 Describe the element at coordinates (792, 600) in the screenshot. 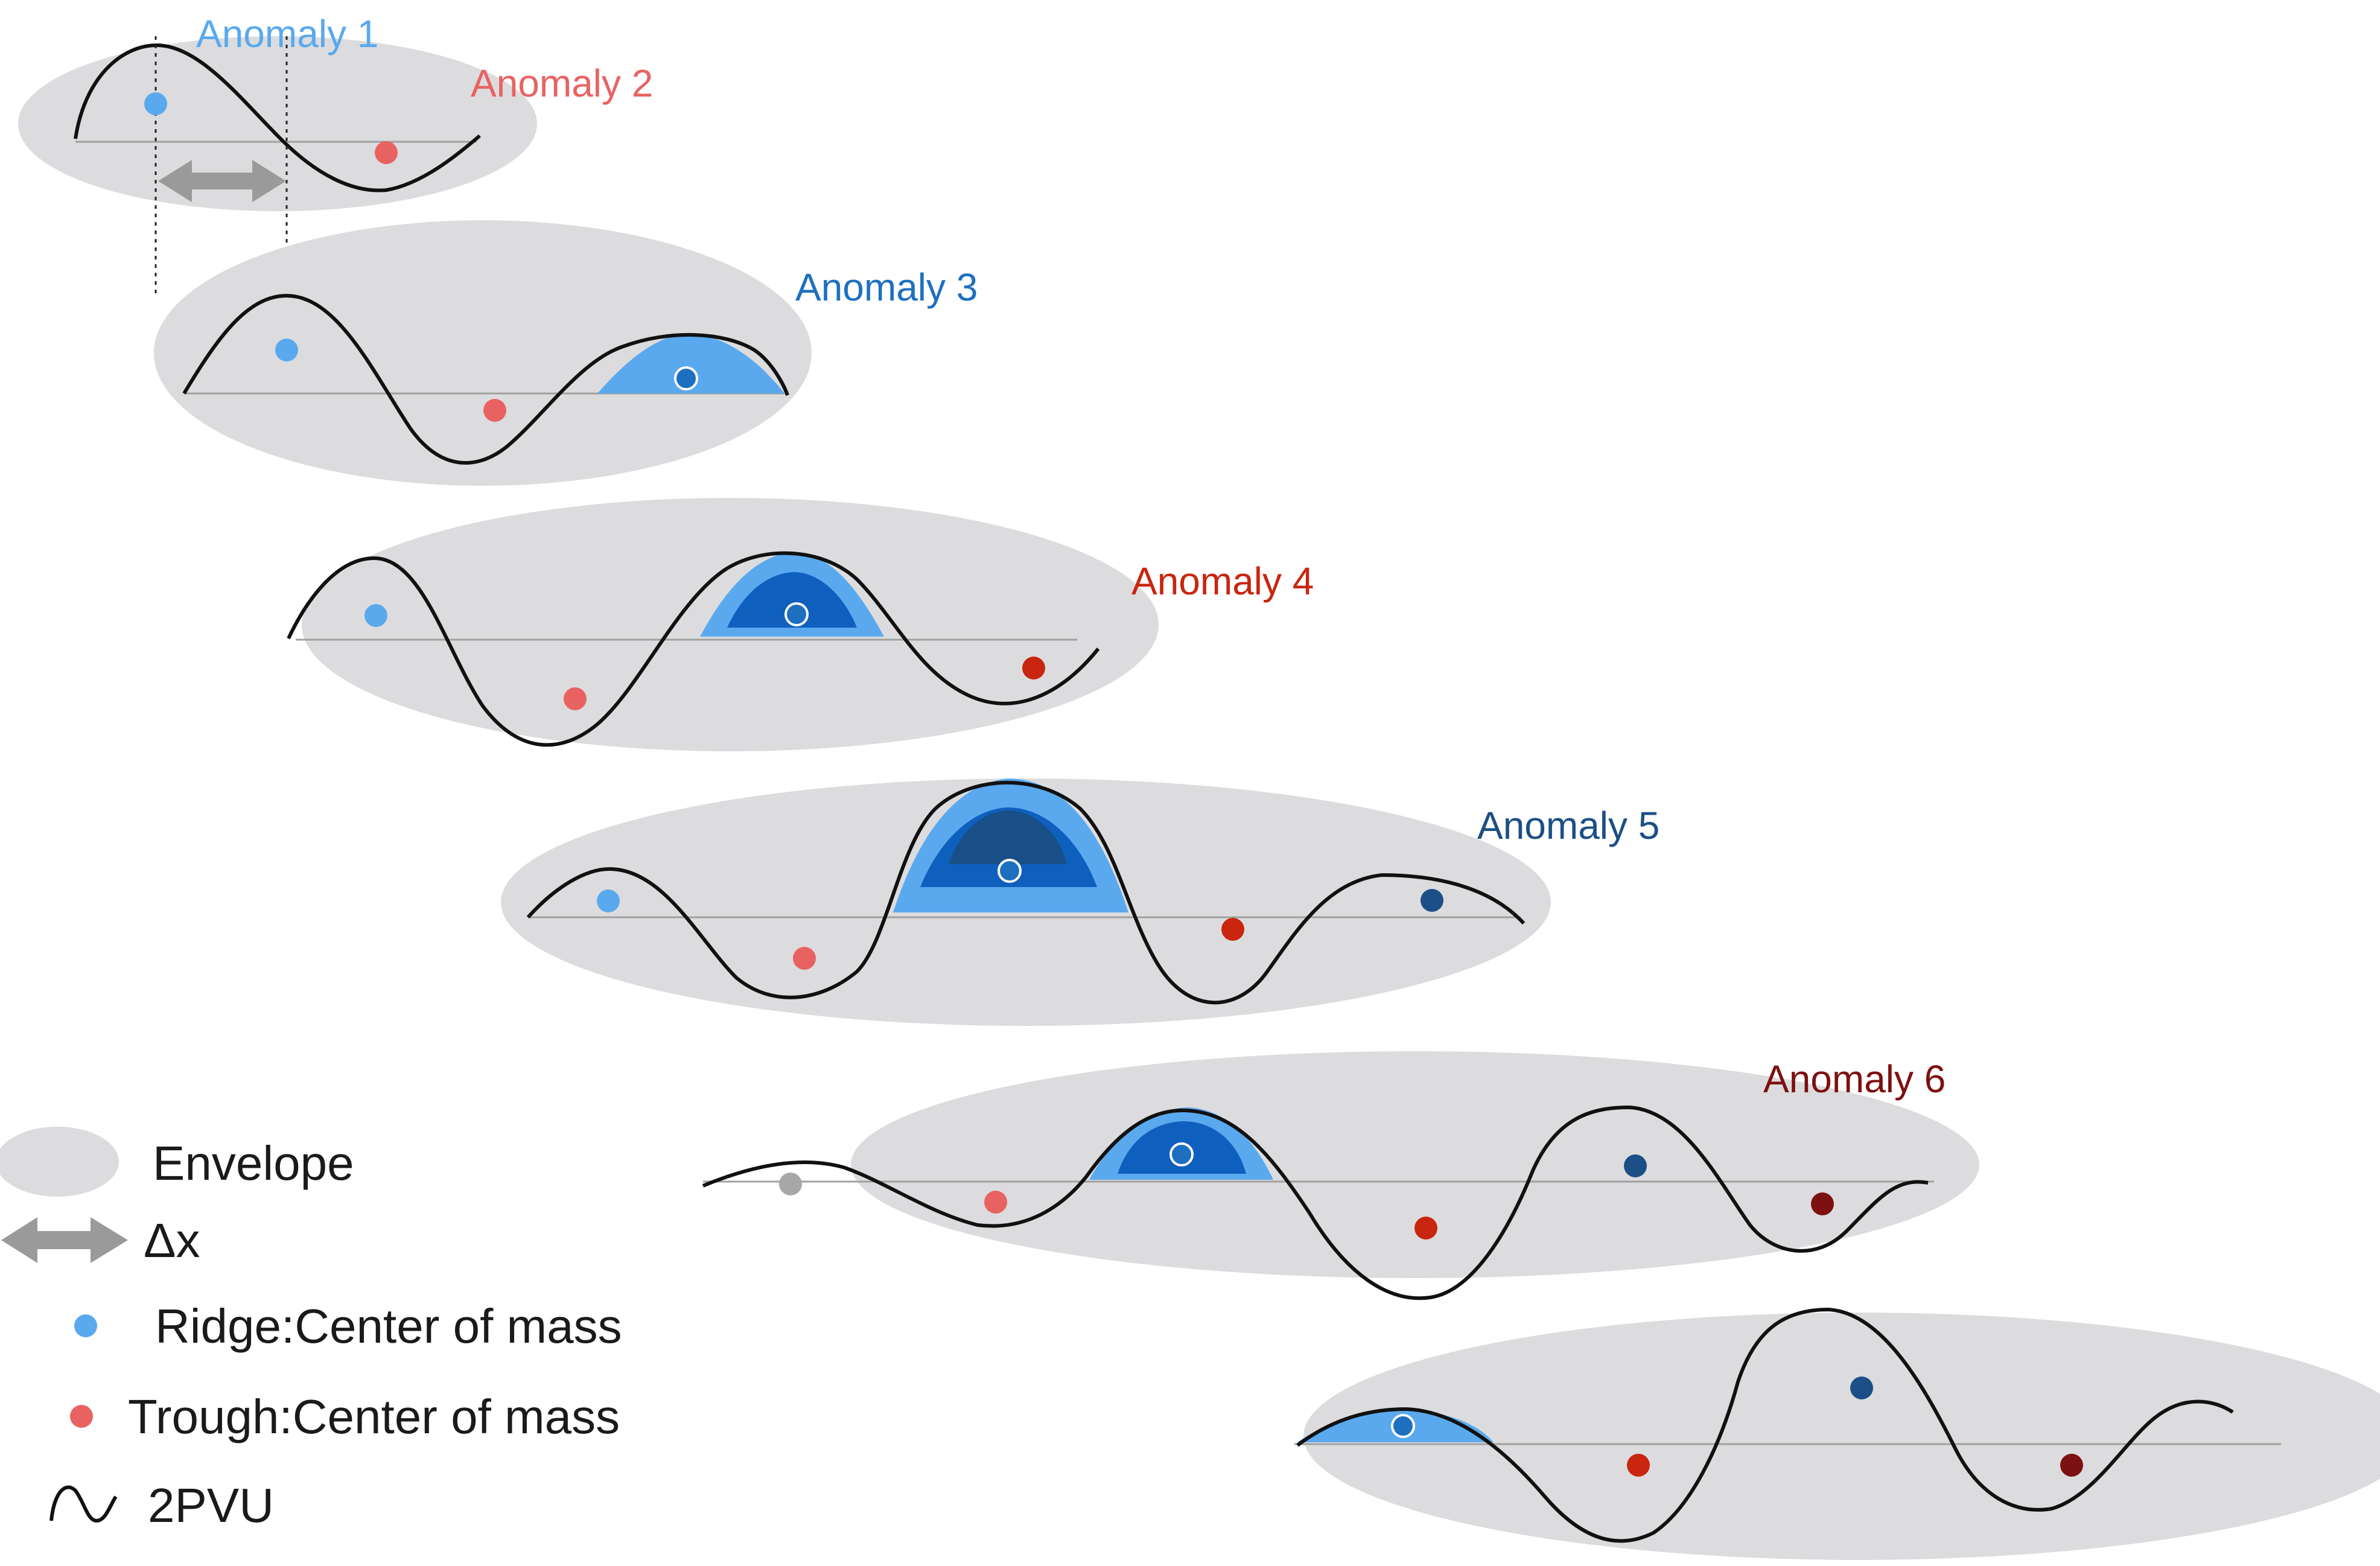

I see `ridge-intensity-mid` at that location.